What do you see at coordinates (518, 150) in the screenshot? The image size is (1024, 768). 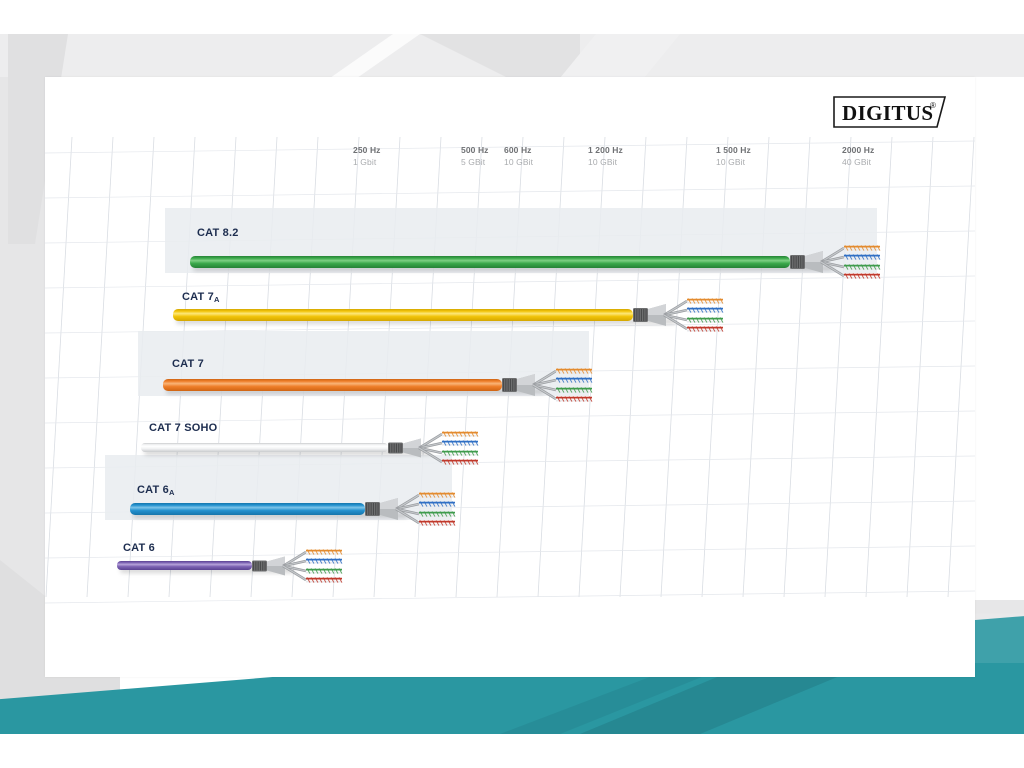 I see `scale-tick-frequency: 600 Hz` at bounding box center [518, 150].